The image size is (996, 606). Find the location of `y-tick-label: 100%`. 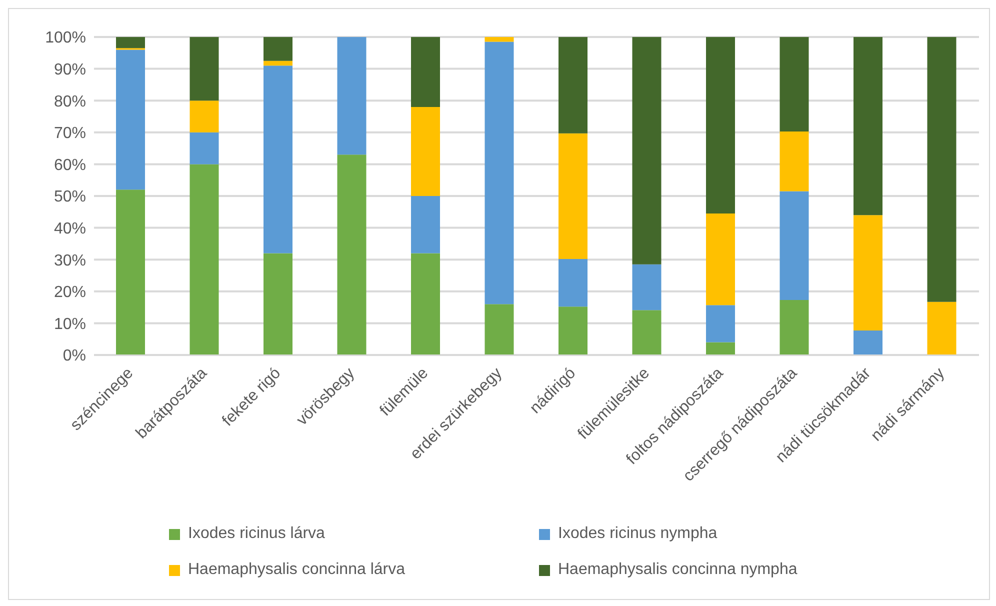

y-tick-label: 100% is located at coordinates (65, 38).